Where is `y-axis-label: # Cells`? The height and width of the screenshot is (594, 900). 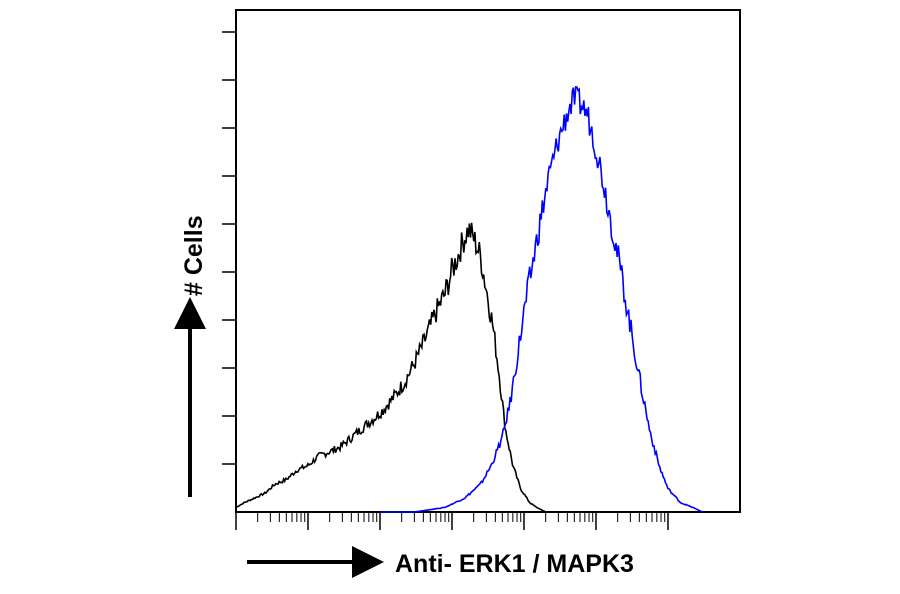 y-axis-label: # Cells is located at coordinates (194, 255).